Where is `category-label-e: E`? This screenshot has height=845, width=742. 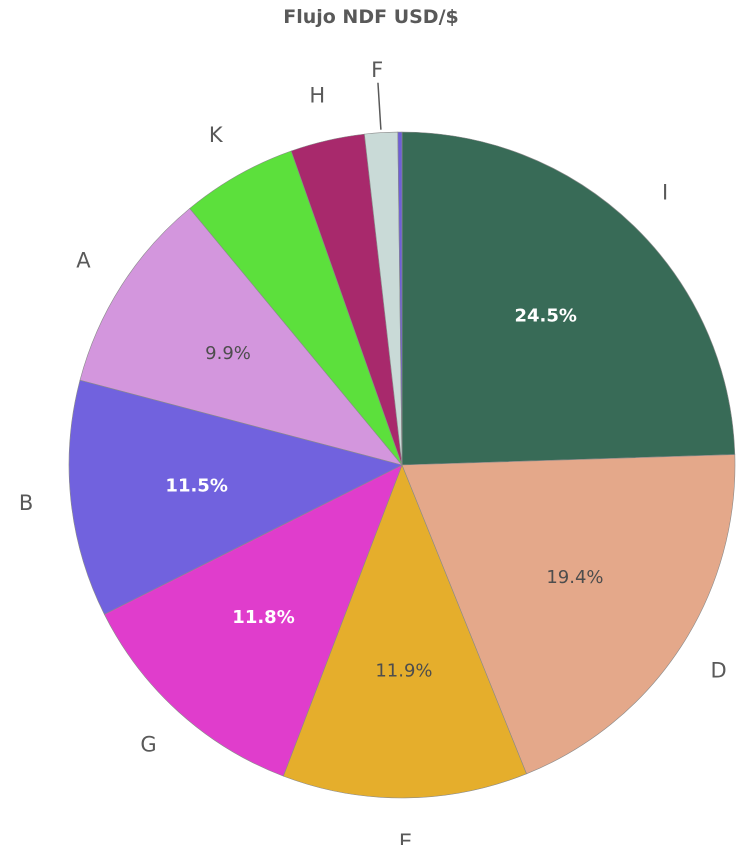 category-label-e: E is located at coordinates (405, 837).